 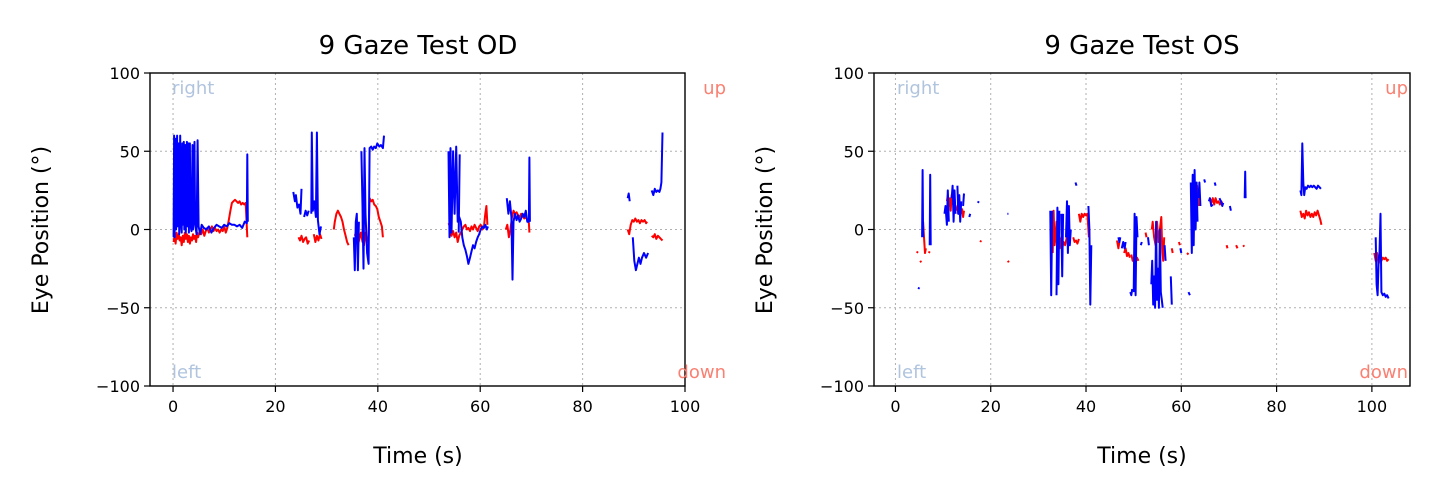 I want to click on x-tick-label: 20, so click(x=275, y=406).